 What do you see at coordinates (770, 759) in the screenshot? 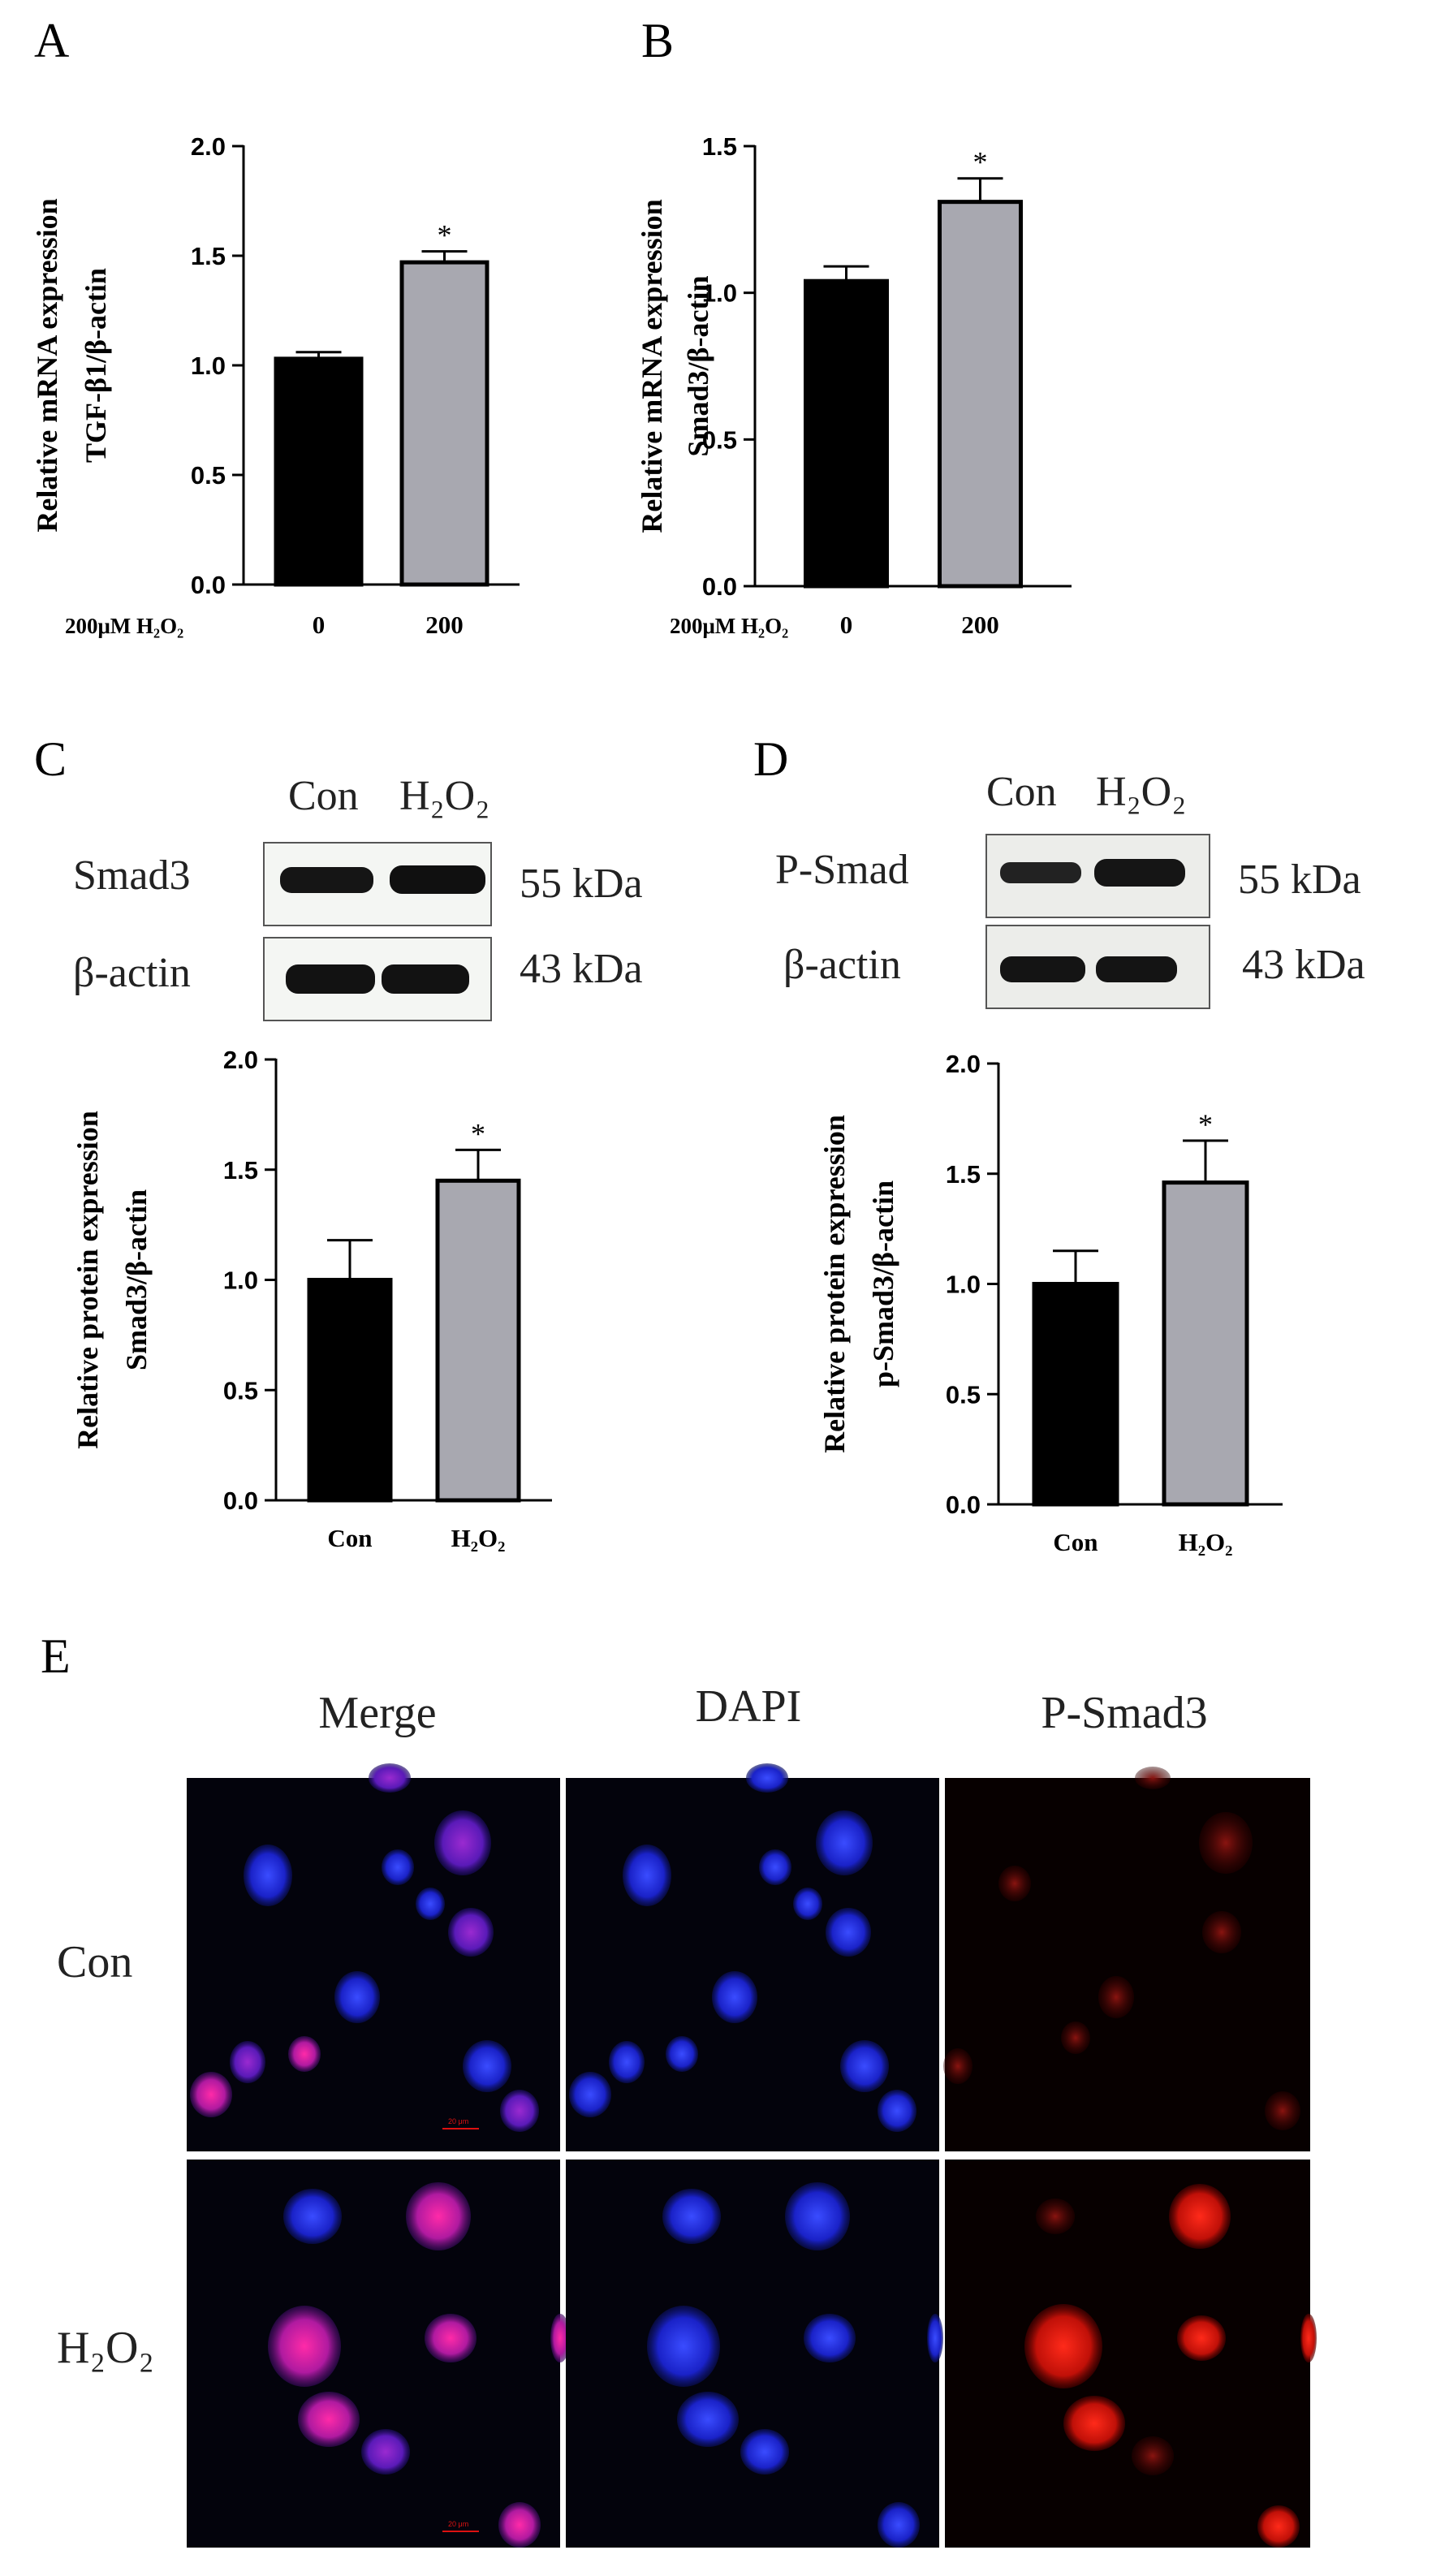
I see `panel-letter-d: D` at bounding box center [770, 759].